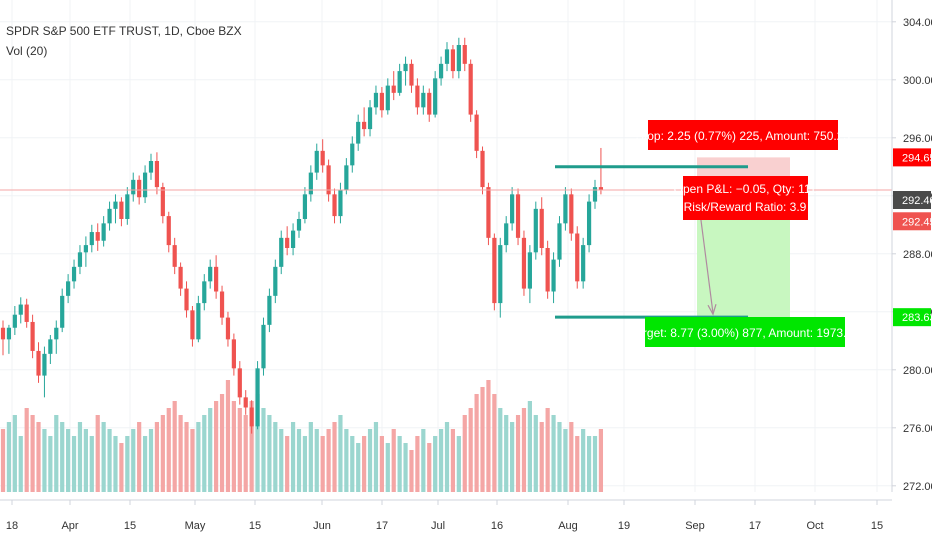 The width and height of the screenshot is (932, 555). Describe the element at coordinates (917, 255) in the screenshot. I see `y-tick-label: 288.00` at that location.